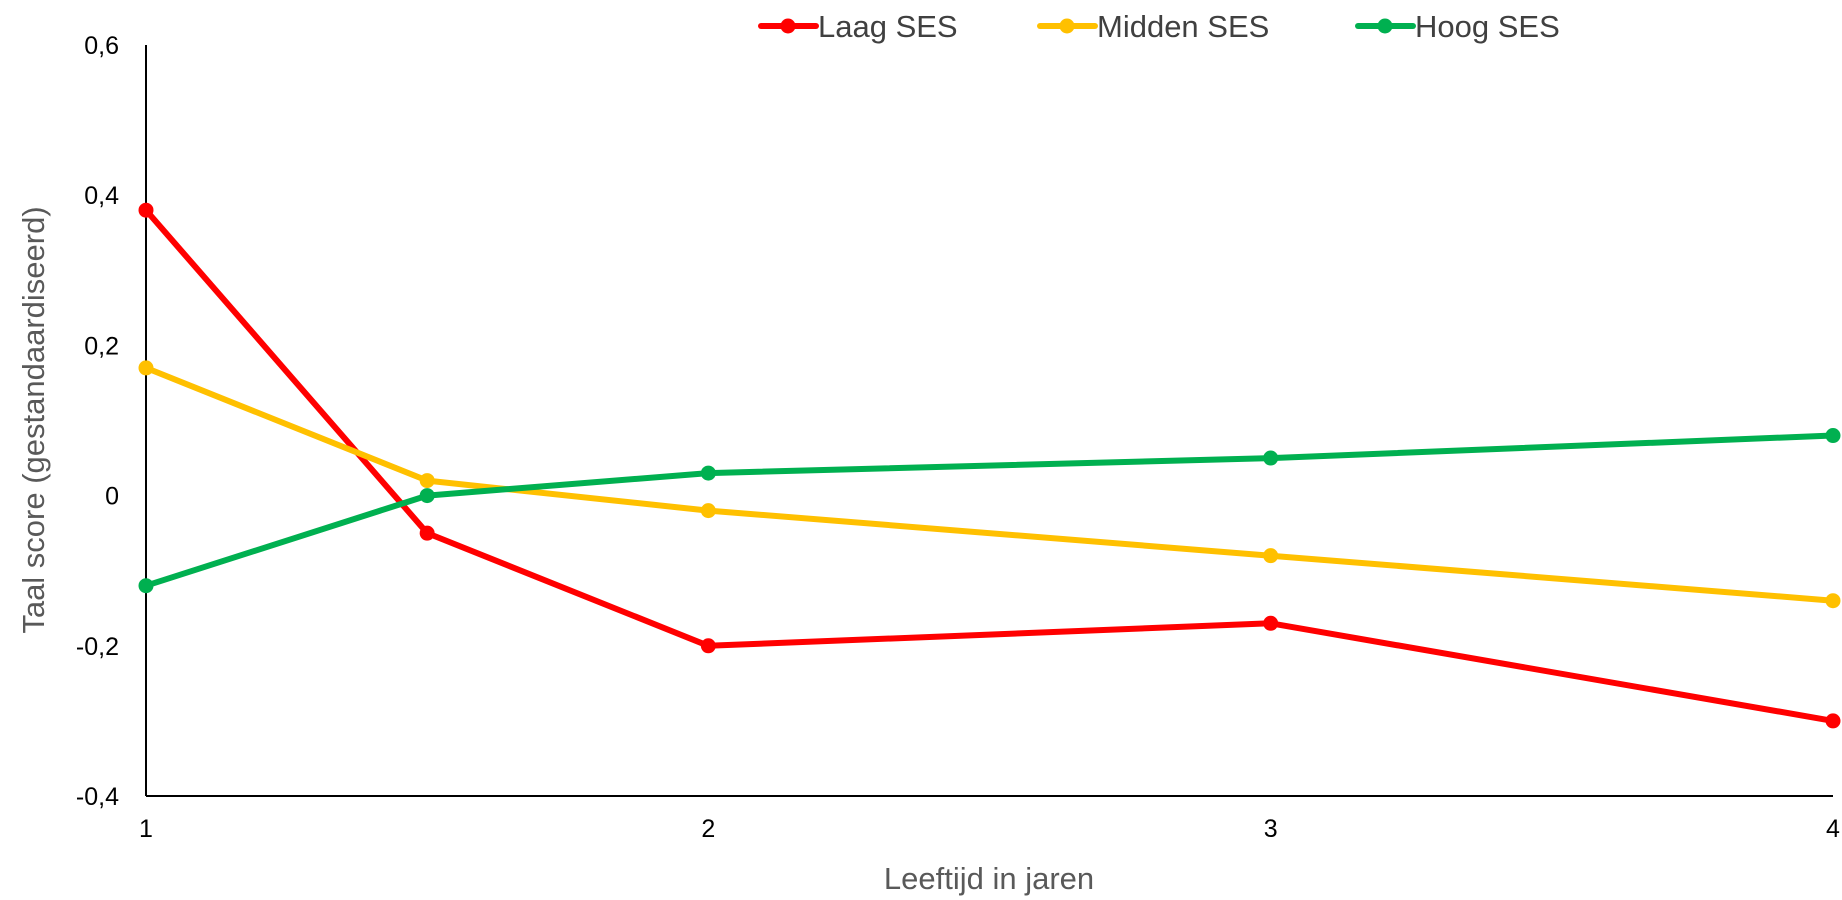  What do you see at coordinates (1183, 26) in the screenshot?
I see `legend-label-midden-ses: Midden SES` at bounding box center [1183, 26].